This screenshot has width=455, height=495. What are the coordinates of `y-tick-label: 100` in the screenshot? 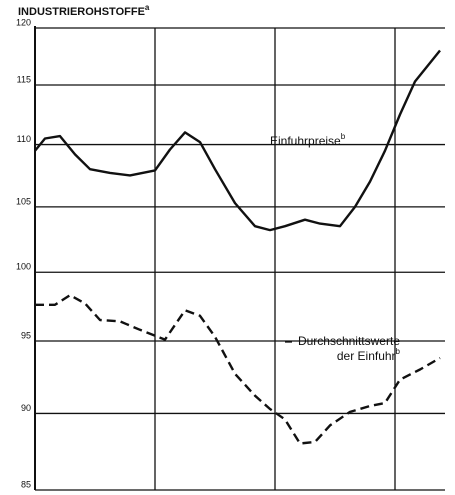 It's located at (23, 267).